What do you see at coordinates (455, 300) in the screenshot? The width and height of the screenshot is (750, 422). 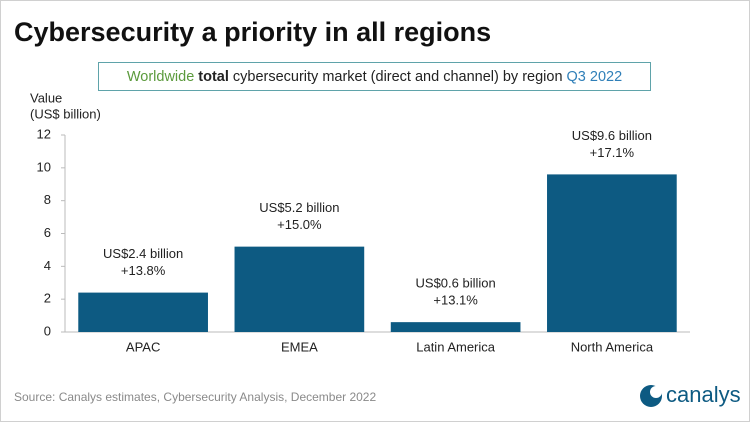 I see `growth-label: +13.1%` at bounding box center [455, 300].